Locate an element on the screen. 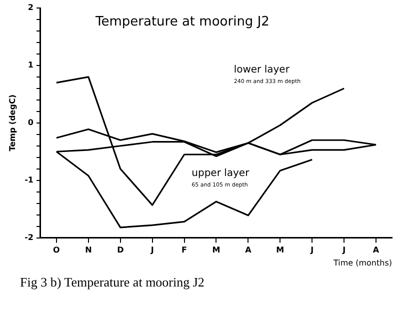 The width and height of the screenshot is (400, 320). y-tick-label: -2 is located at coordinates (29, 237).